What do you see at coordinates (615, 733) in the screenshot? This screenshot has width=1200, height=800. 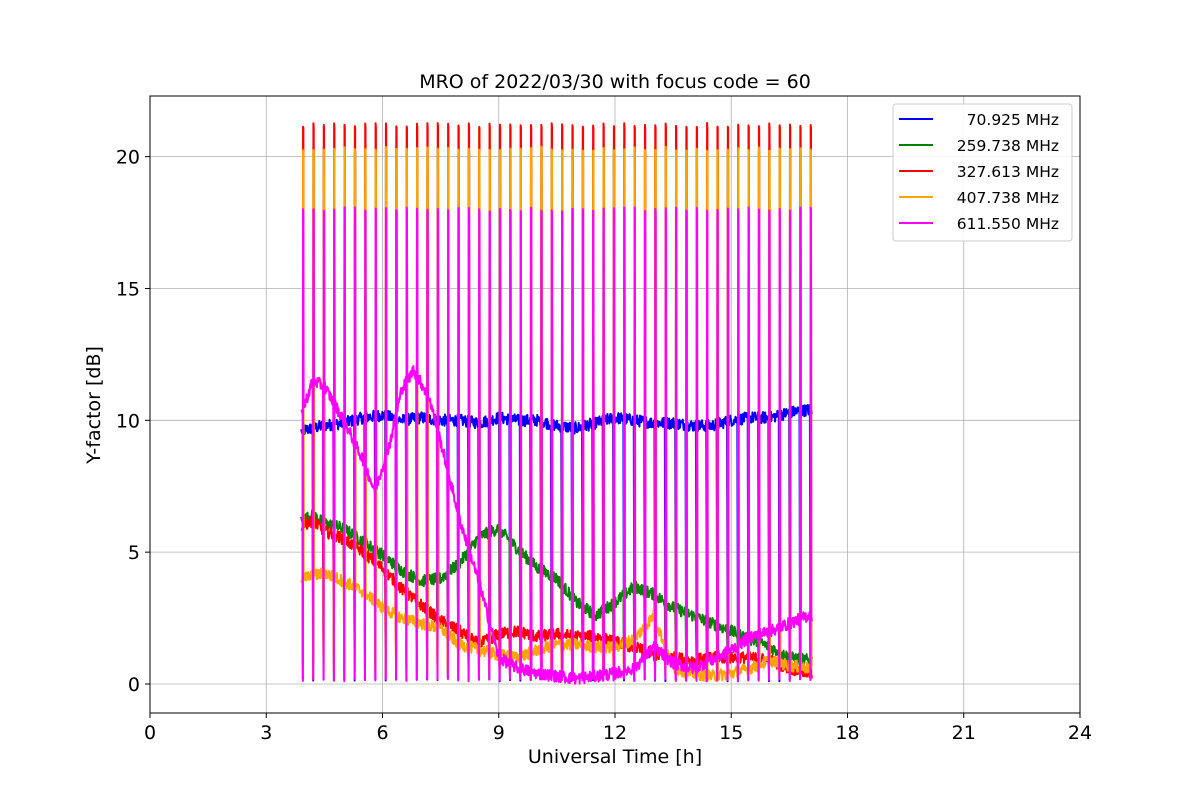 I see `x-tick-label: 12` at bounding box center [615, 733].